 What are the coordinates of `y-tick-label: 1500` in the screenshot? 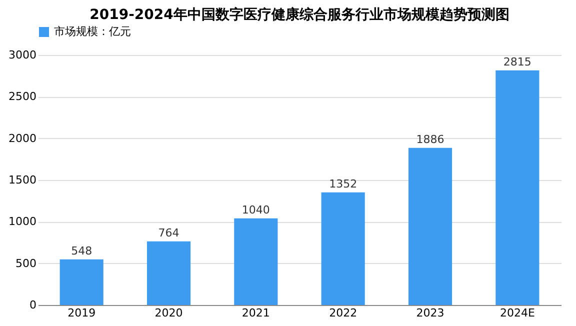 It's located at (22, 180).